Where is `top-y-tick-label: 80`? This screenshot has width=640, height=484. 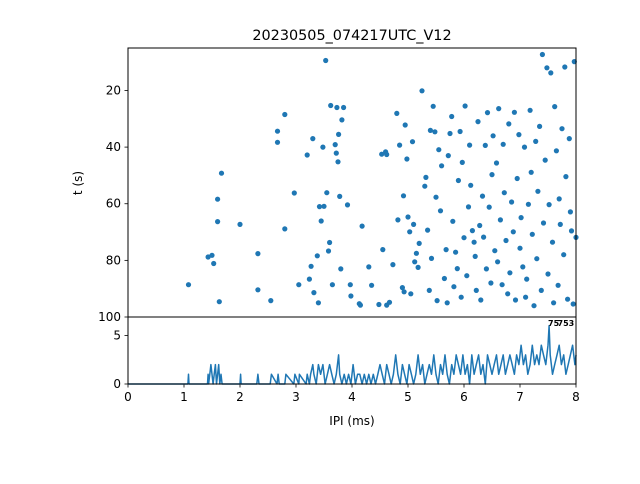 top-y-tick-label: 80 is located at coordinates (113, 260).